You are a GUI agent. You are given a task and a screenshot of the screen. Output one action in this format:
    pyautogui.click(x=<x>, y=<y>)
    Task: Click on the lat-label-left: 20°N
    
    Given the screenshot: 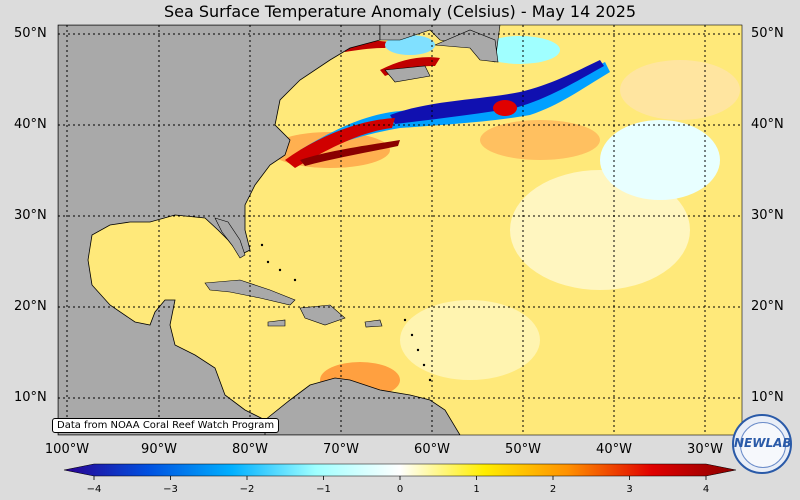 What is the action you would take?
    pyautogui.click(x=30, y=306)
    